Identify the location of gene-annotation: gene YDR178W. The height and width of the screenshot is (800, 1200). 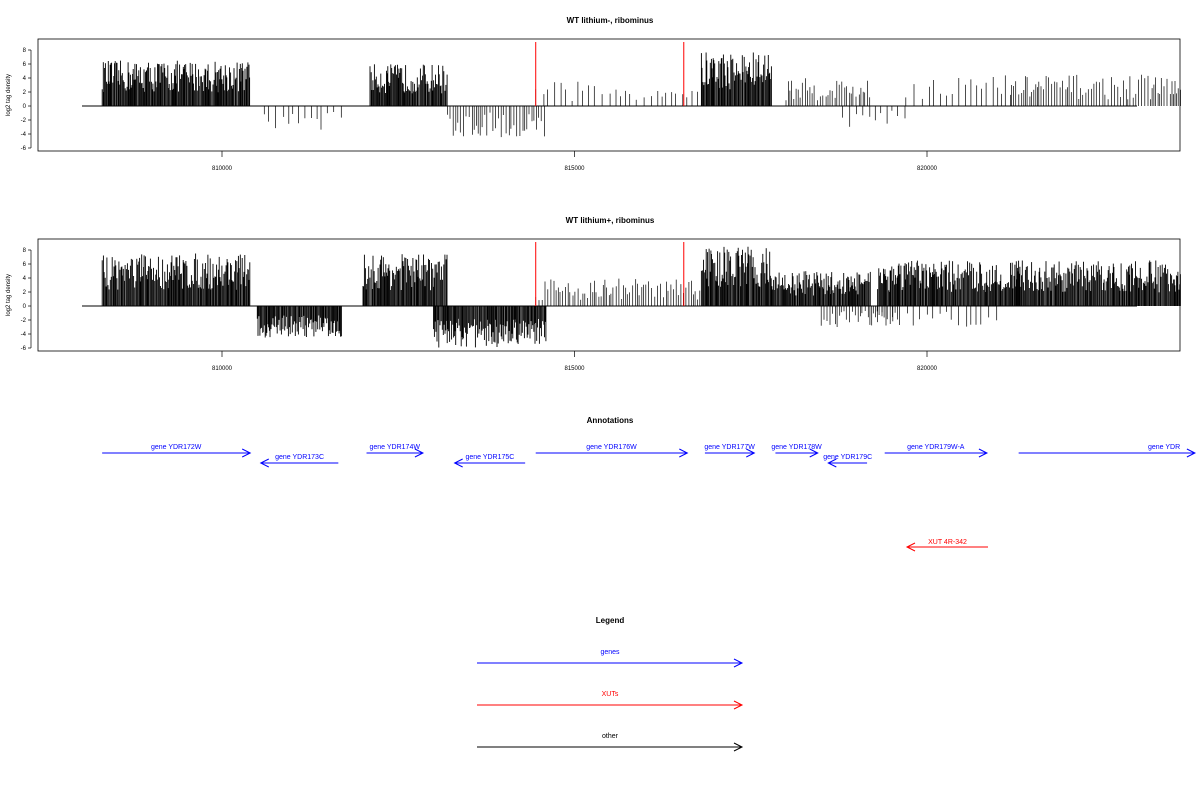
(796, 451).